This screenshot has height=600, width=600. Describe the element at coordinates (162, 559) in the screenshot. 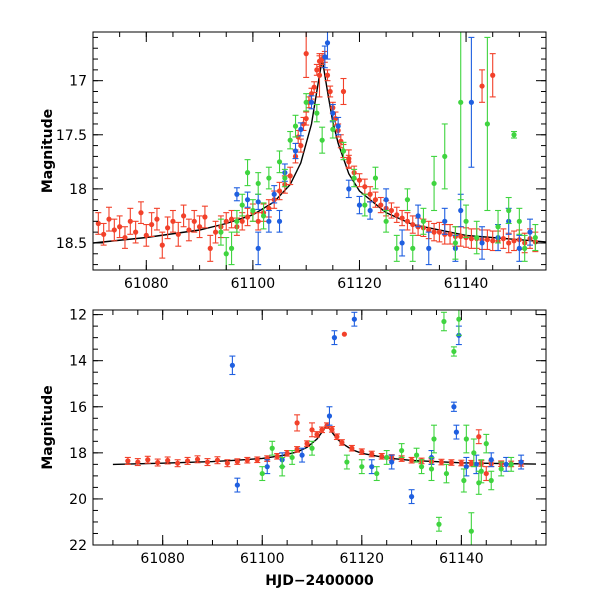

I see `x-tick-label: 61080` at that location.